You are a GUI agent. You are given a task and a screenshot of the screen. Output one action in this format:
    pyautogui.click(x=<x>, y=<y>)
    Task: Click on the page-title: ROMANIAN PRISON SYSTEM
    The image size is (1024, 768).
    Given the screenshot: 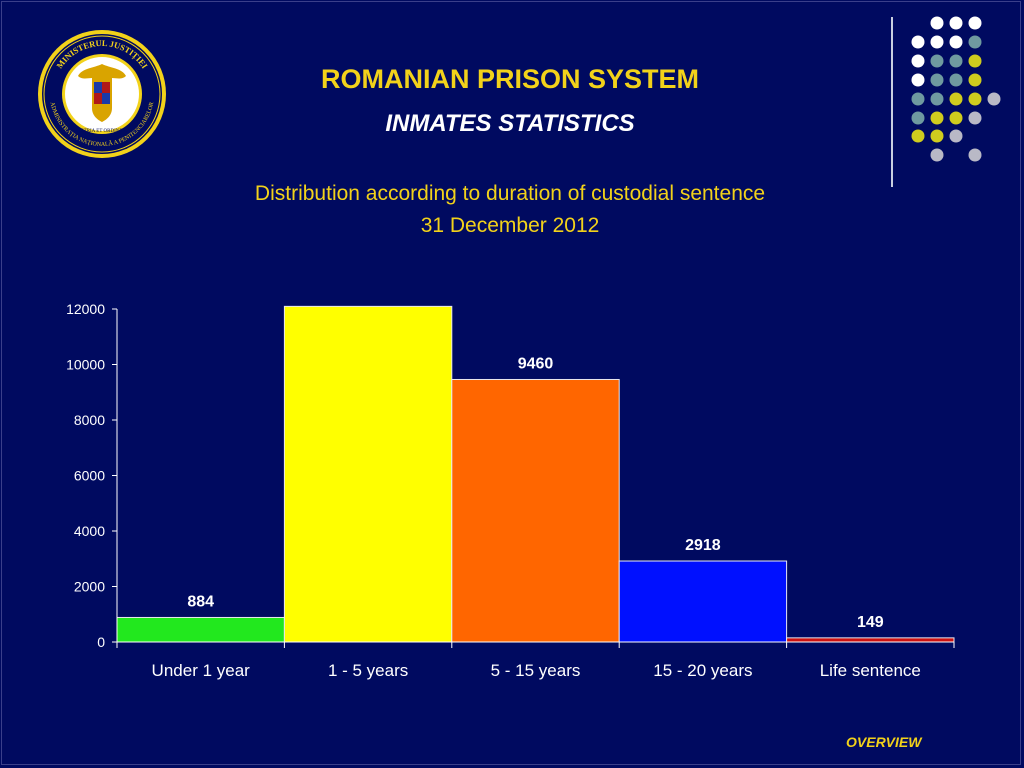 What is the action you would take?
    pyautogui.click(x=510, y=79)
    